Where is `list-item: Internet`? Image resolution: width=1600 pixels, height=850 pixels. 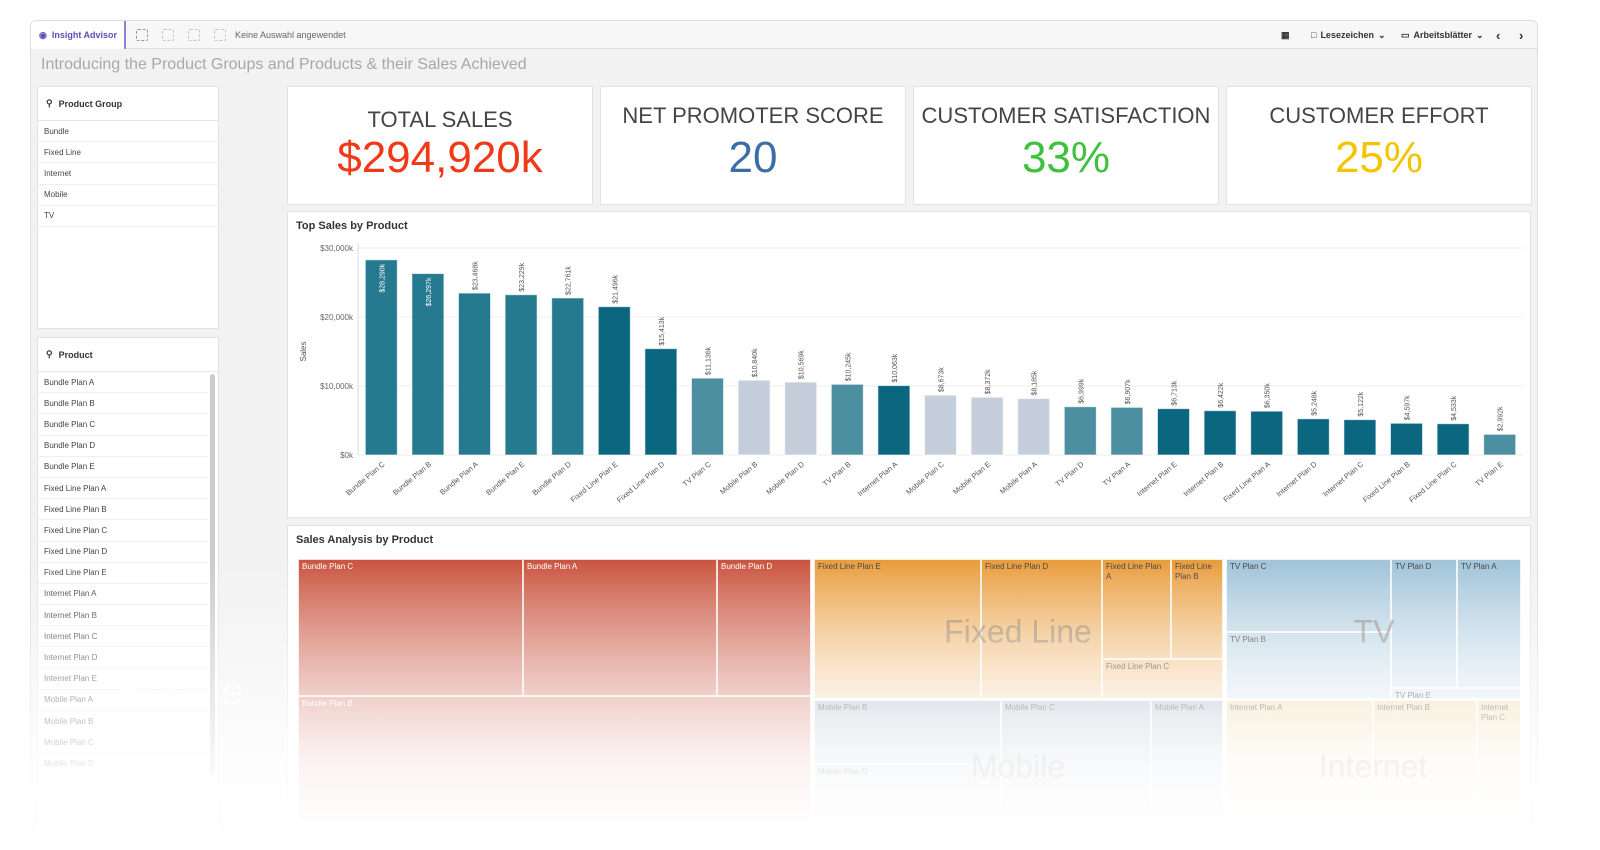
list-item: Internet is located at coordinates (128, 174).